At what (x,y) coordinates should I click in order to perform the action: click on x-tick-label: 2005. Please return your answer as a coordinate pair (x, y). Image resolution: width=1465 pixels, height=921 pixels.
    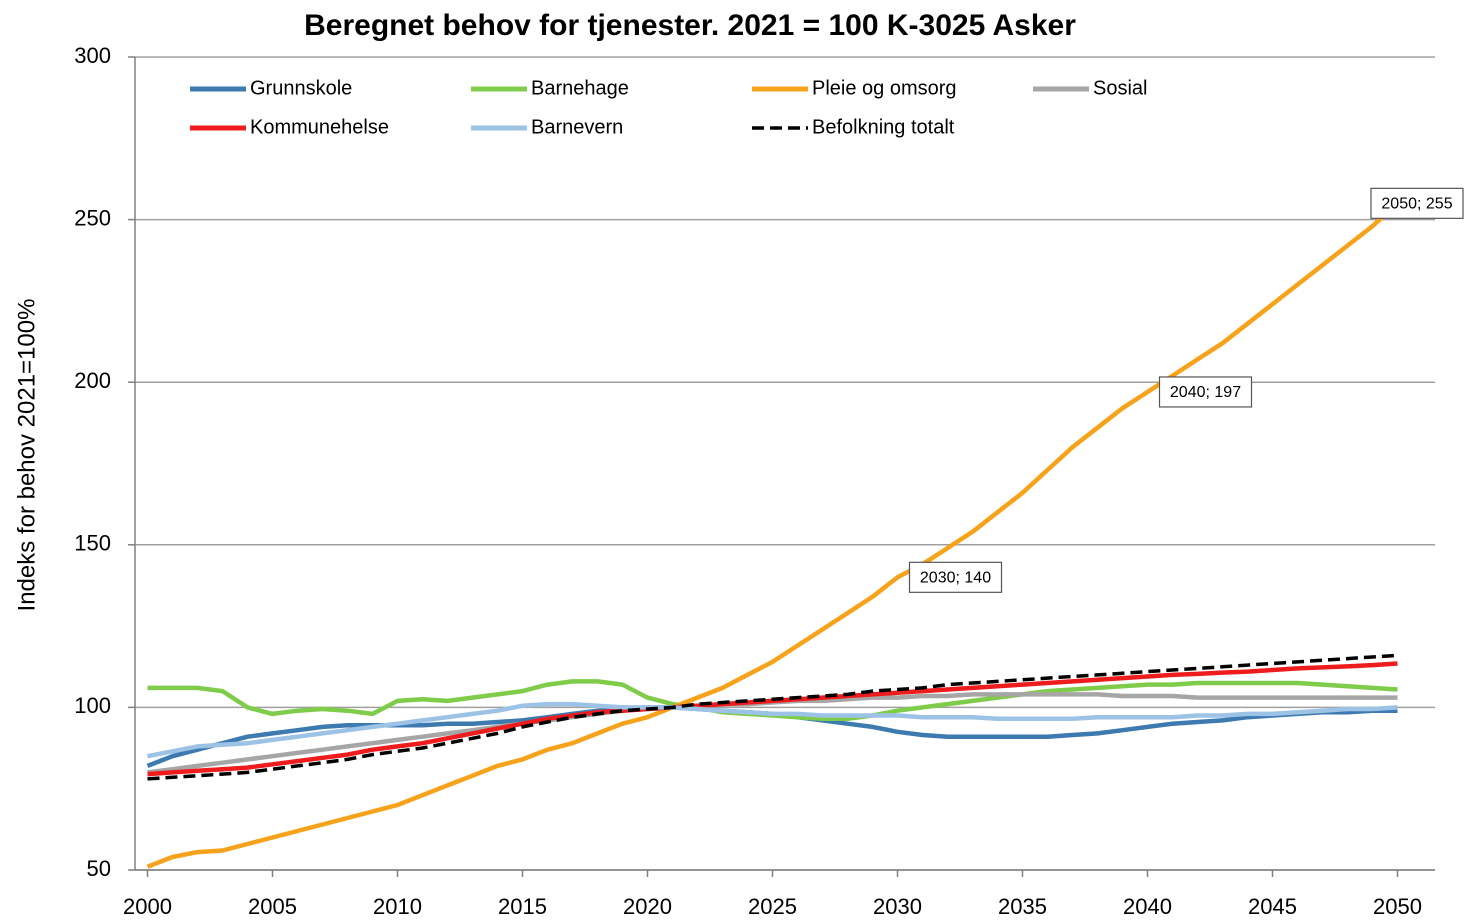
    Looking at the image, I should click on (272, 906).